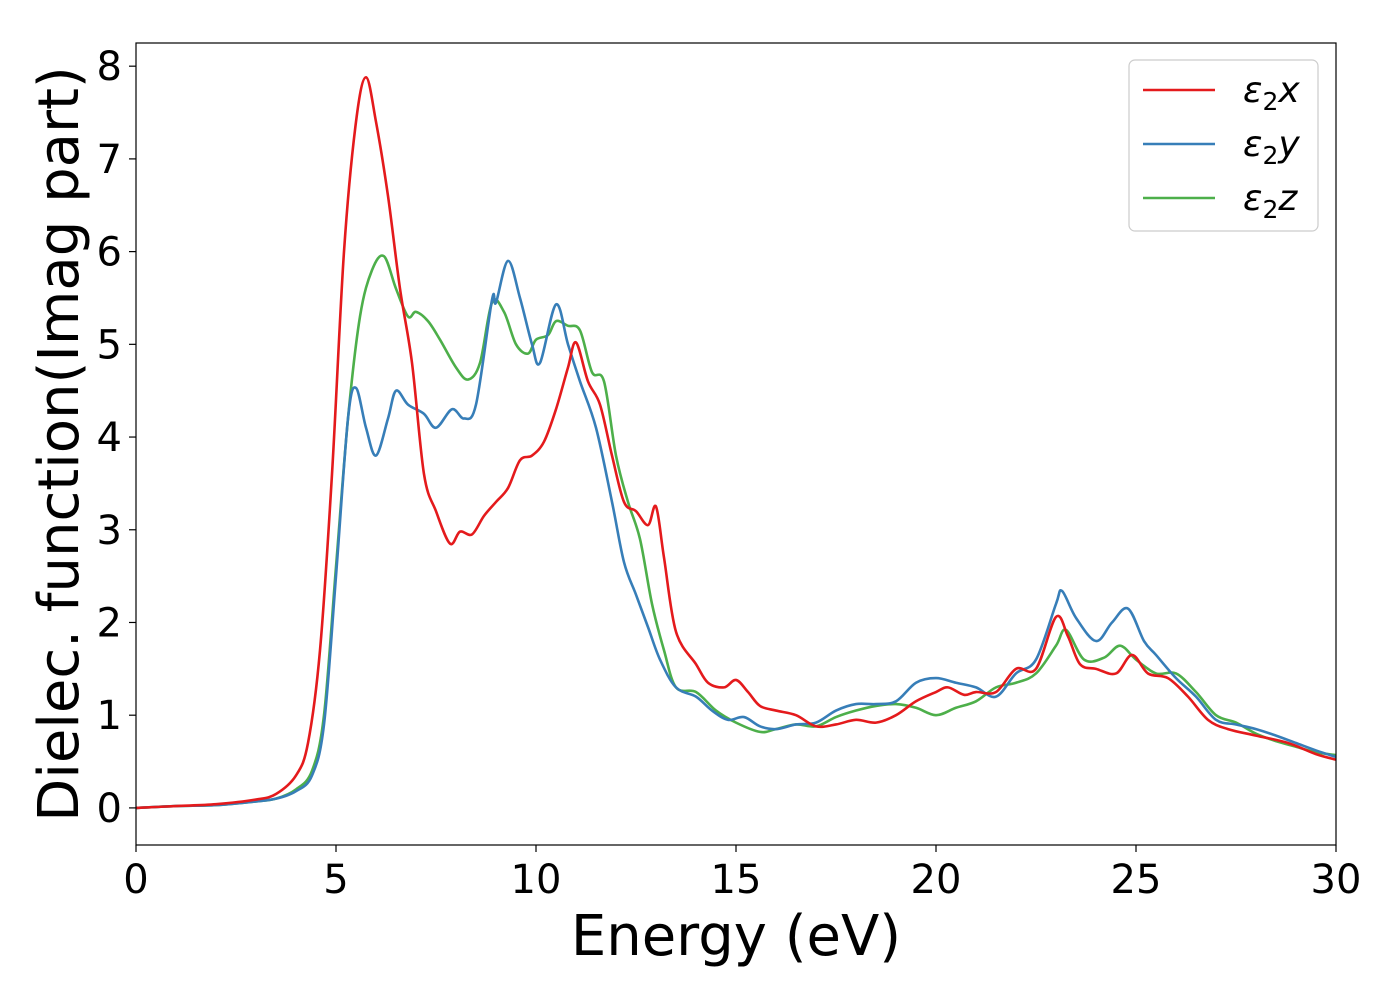 Image resolution: width=1400 pixels, height=1000 pixels. Describe the element at coordinates (109, 345) in the screenshot. I see `y-tick-label: 5` at that location.